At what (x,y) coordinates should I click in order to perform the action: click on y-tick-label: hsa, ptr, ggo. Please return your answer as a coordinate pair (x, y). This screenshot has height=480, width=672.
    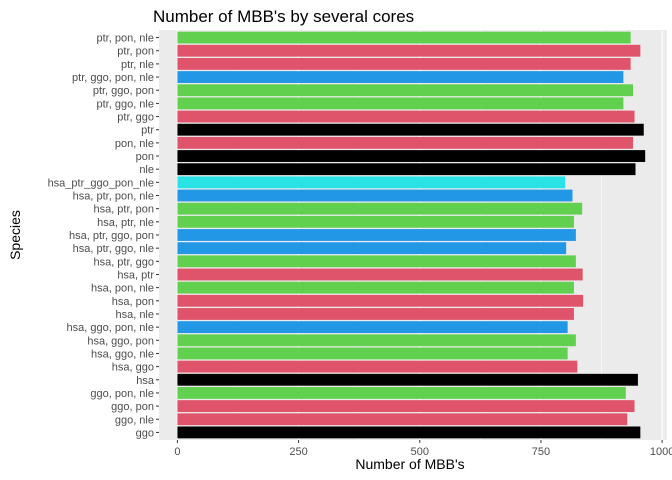
    Looking at the image, I should click on (123, 262).